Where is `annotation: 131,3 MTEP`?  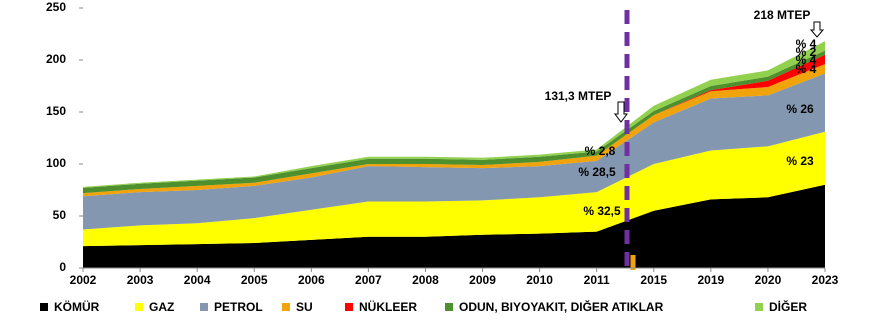 annotation: 131,3 MTEP is located at coordinates (578, 96).